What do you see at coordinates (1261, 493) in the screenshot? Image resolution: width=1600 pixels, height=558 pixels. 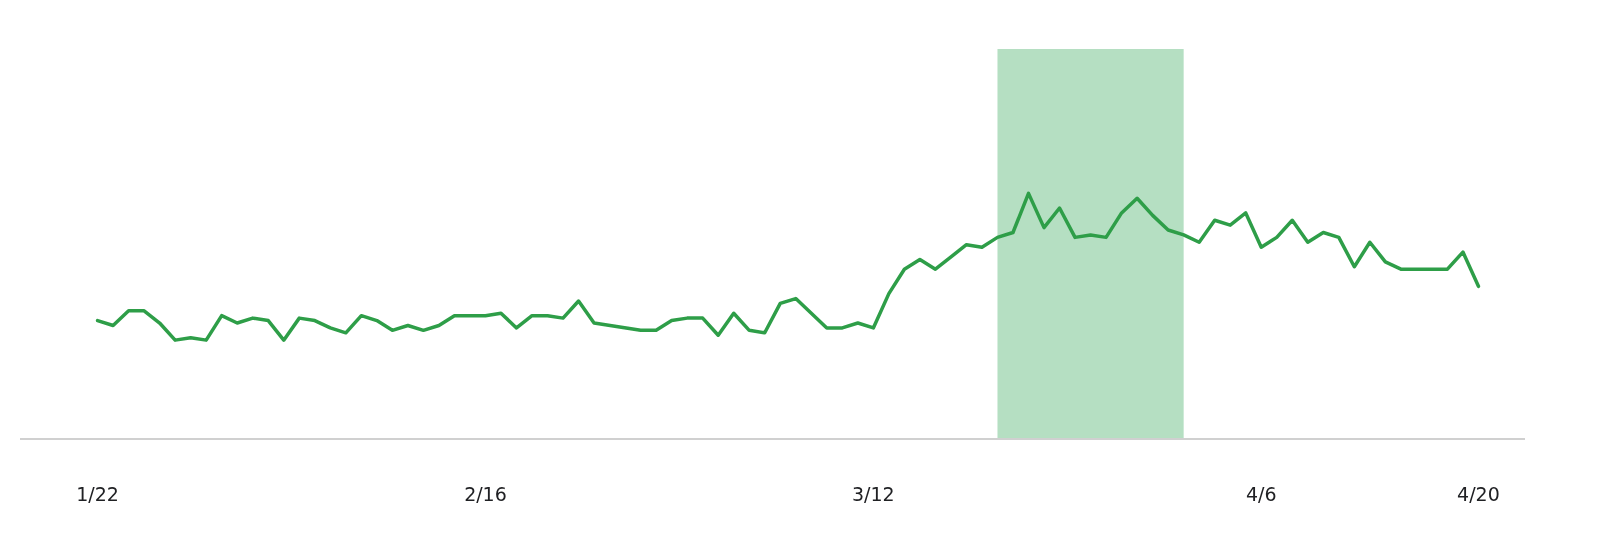 I see `x-tick-label: 4/6` at bounding box center [1261, 493].